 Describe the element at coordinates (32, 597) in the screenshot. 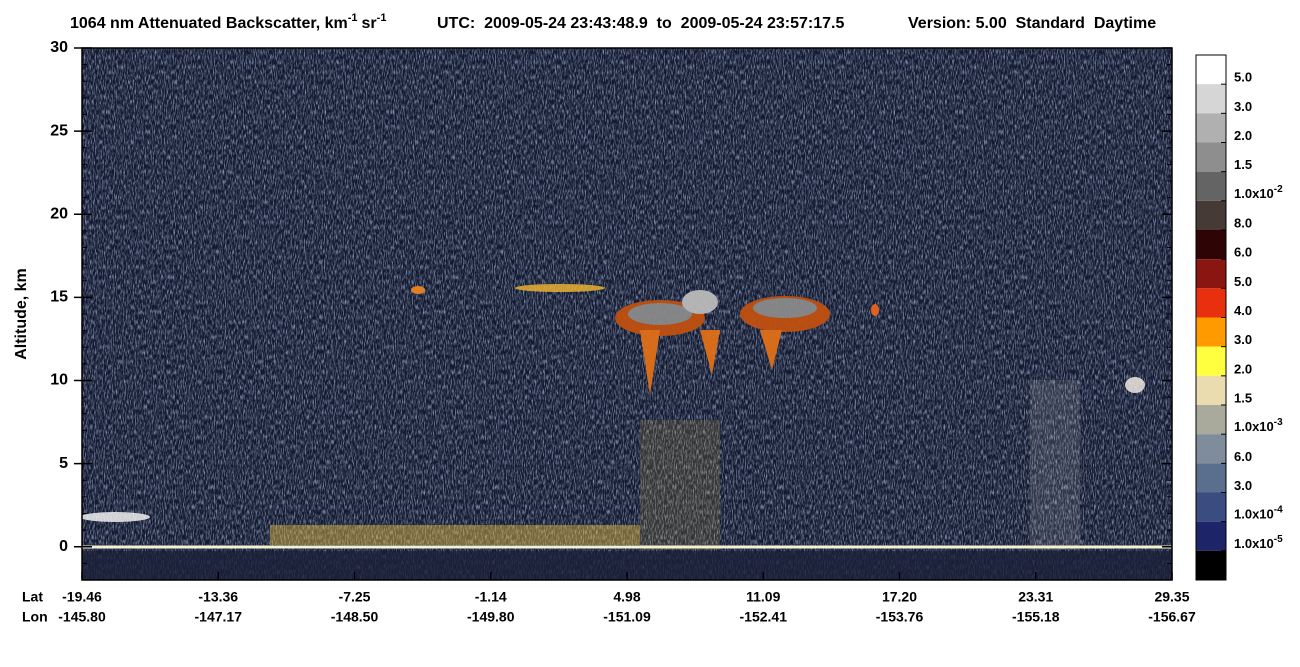

I see `x-row-name: Lat` at that location.